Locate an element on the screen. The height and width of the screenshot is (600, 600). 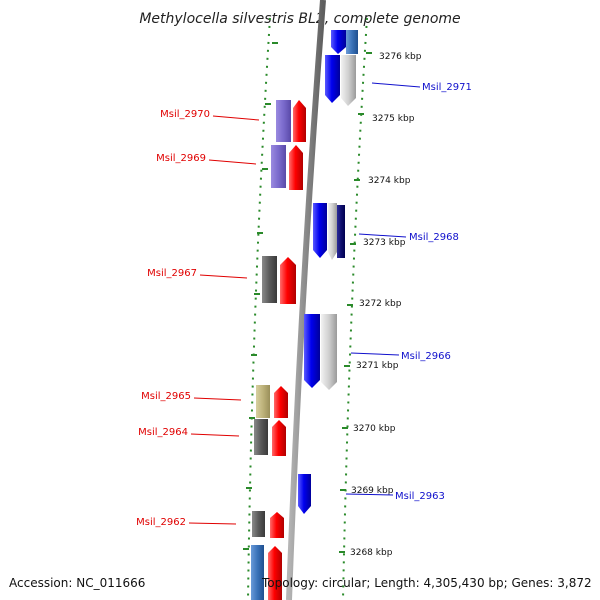
gene-label-right: Msil_2963 is located at coordinates (420, 496).